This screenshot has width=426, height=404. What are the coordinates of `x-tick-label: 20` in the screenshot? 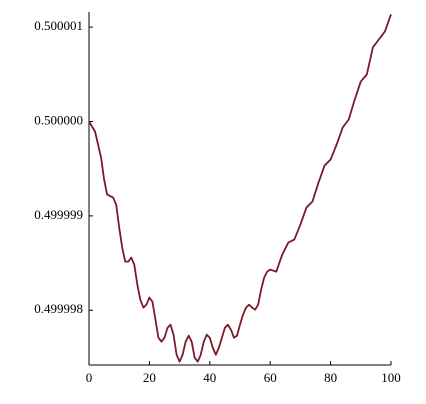 It's located at (149, 377).